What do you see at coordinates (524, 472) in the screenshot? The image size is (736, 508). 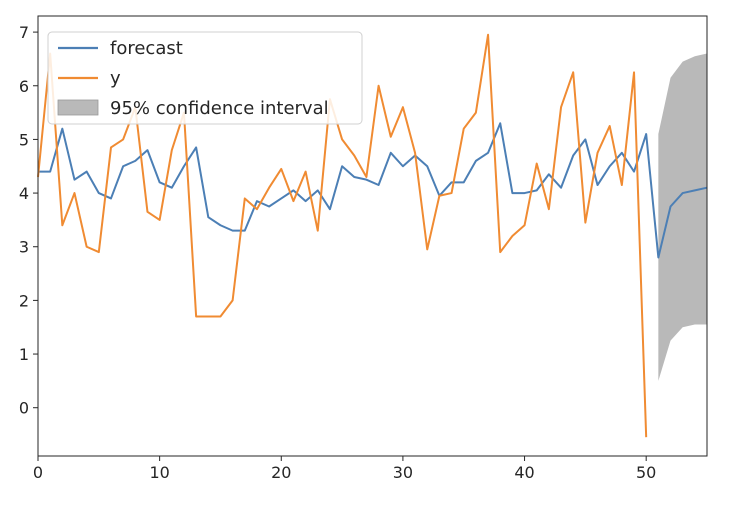 I see `x-tick-label: 40` at bounding box center [524, 472].